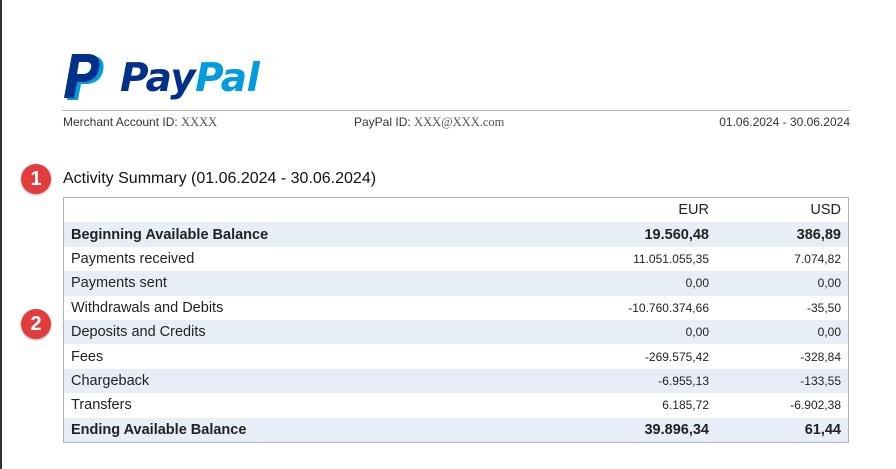 Image resolution: width=896 pixels, height=469 pixels. I want to click on table-row: Ending Available Balance 39.896,34 61,44, so click(456, 430).